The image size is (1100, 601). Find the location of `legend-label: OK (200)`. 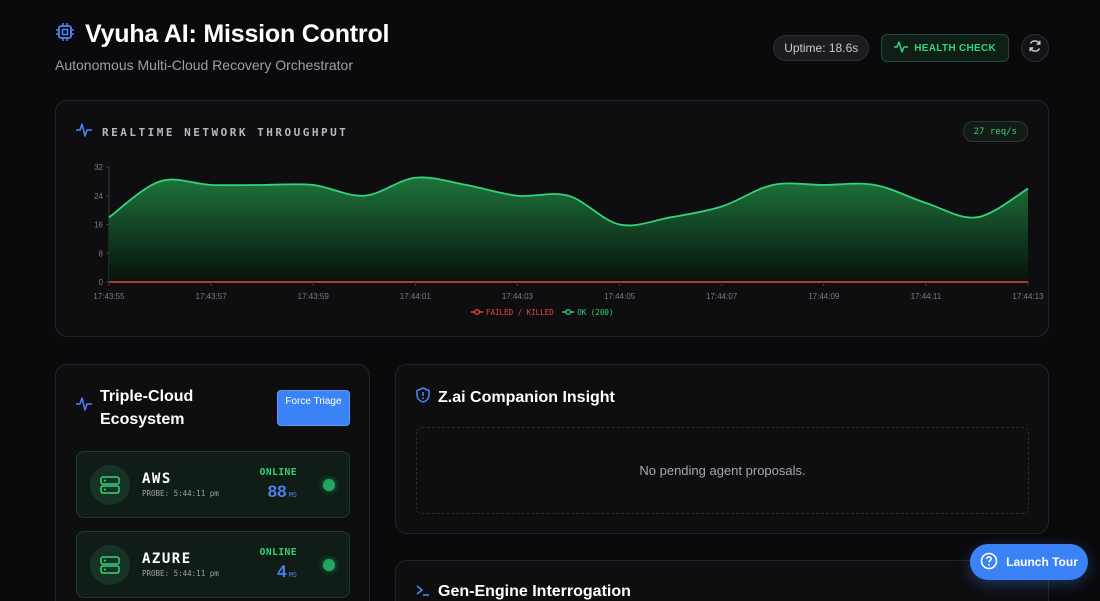

legend-label: OK (200) is located at coordinates (595, 312).